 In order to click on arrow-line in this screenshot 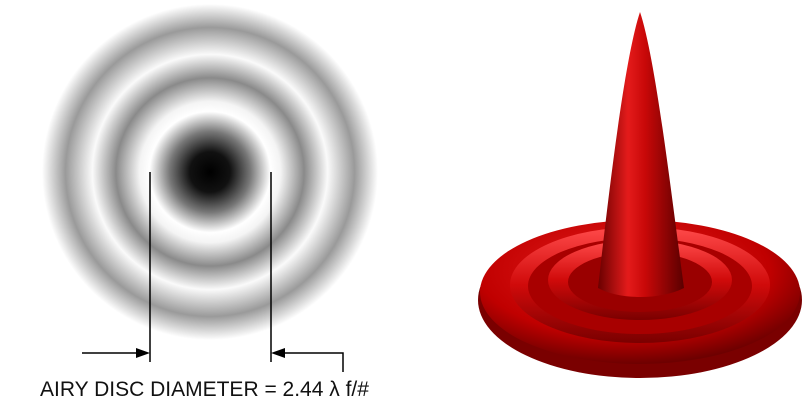, I will do `click(309, 362)`.